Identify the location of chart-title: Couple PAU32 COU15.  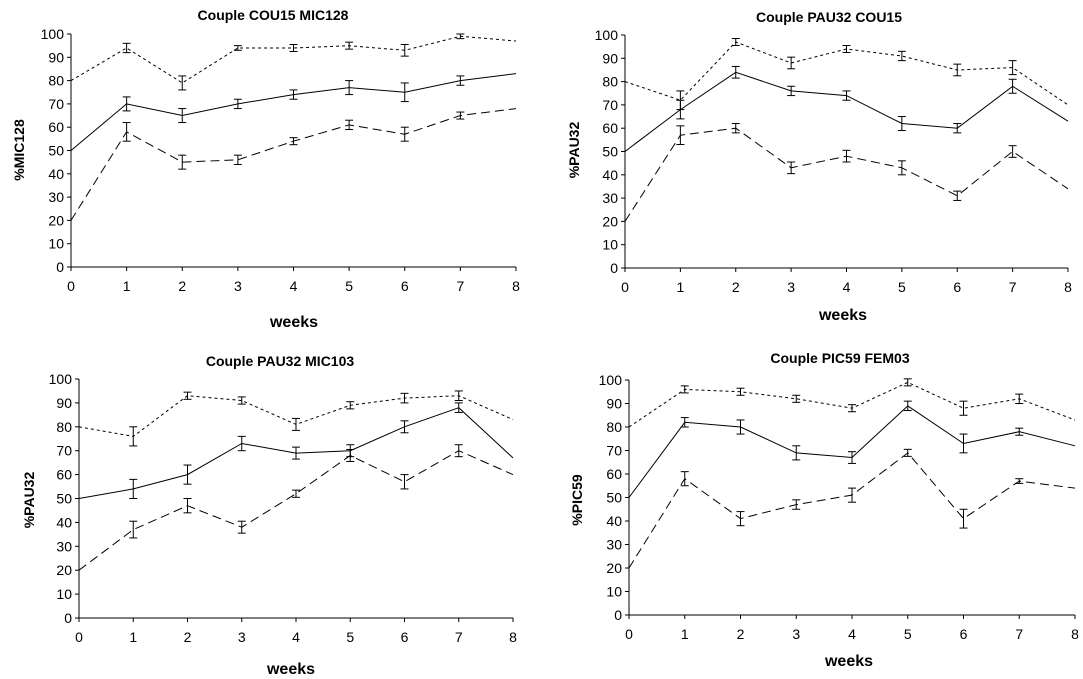
(829, 17).